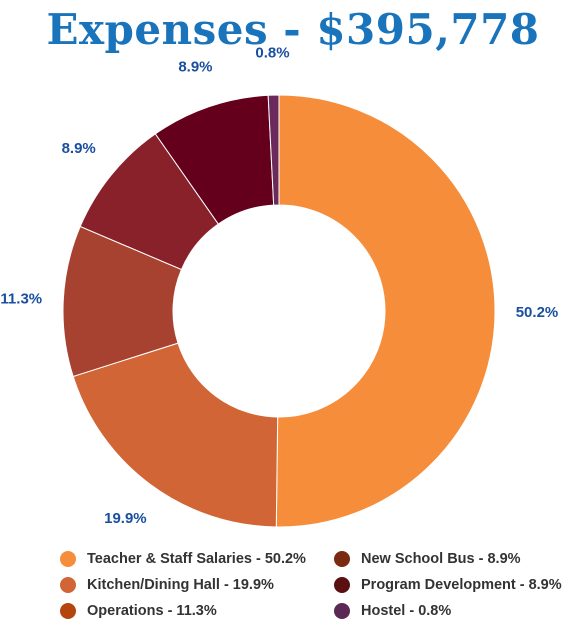 The height and width of the screenshot is (632, 586). What do you see at coordinates (79, 148) in the screenshot?
I see `slice-label-new-school-bus: 8.9%` at bounding box center [79, 148].